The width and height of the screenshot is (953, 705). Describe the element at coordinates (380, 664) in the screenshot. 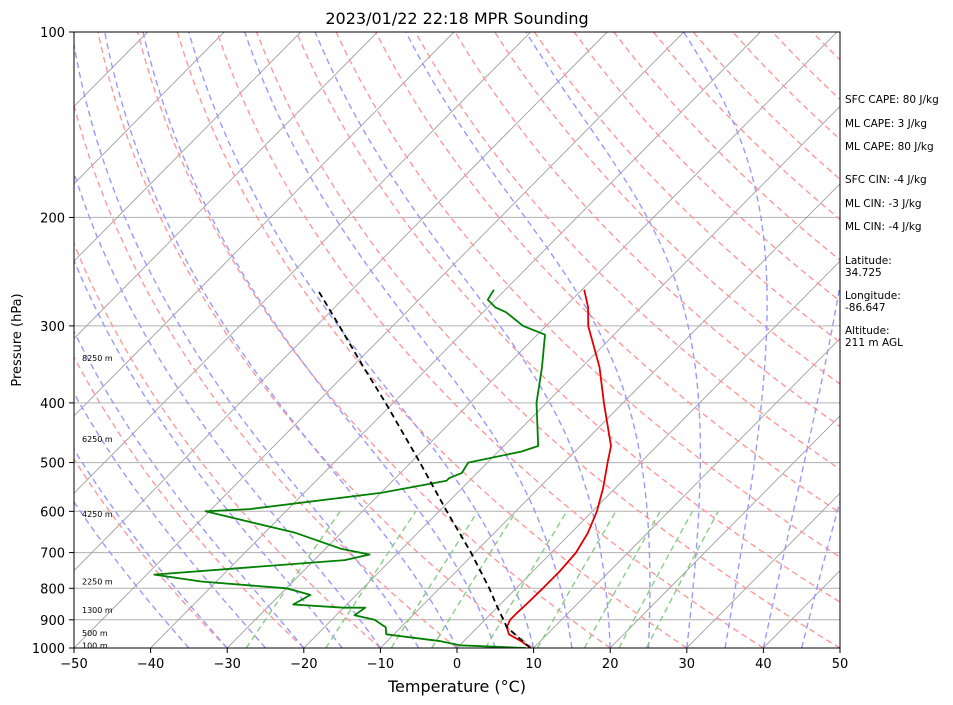

I see `x-tick-label: −10` at that location.